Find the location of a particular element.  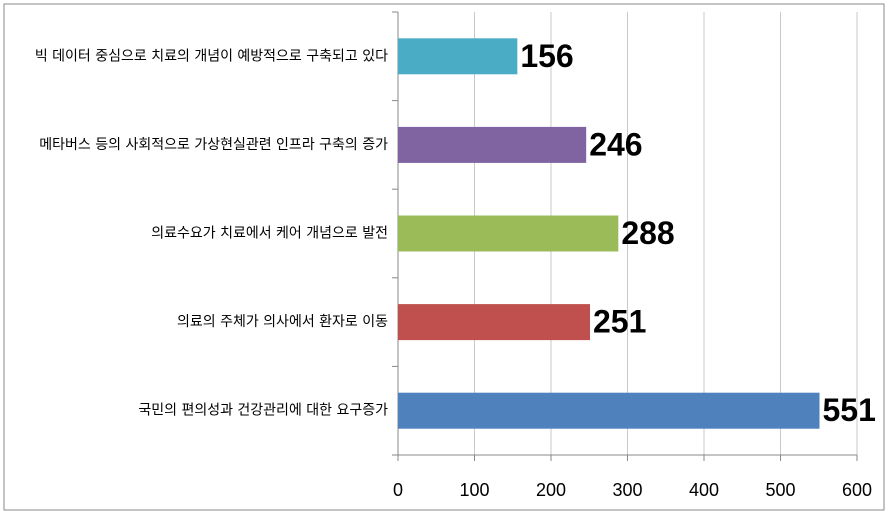

y-tick-label: 빅 데이터 중심으로 치료의 개념이 예방적으로 구축되고 있다 is located at coordinates (211, 56).